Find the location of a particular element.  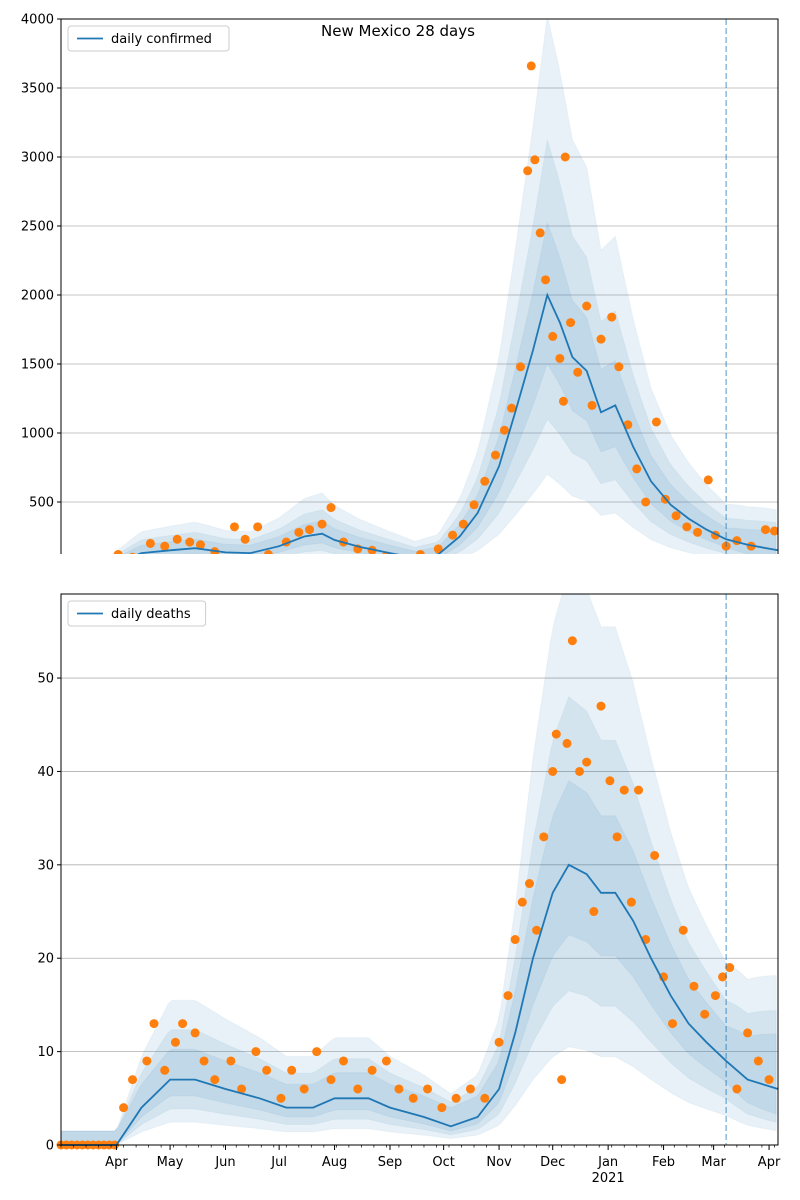

x-tick-label-11: Mar is located at coordinates (713, 1162).